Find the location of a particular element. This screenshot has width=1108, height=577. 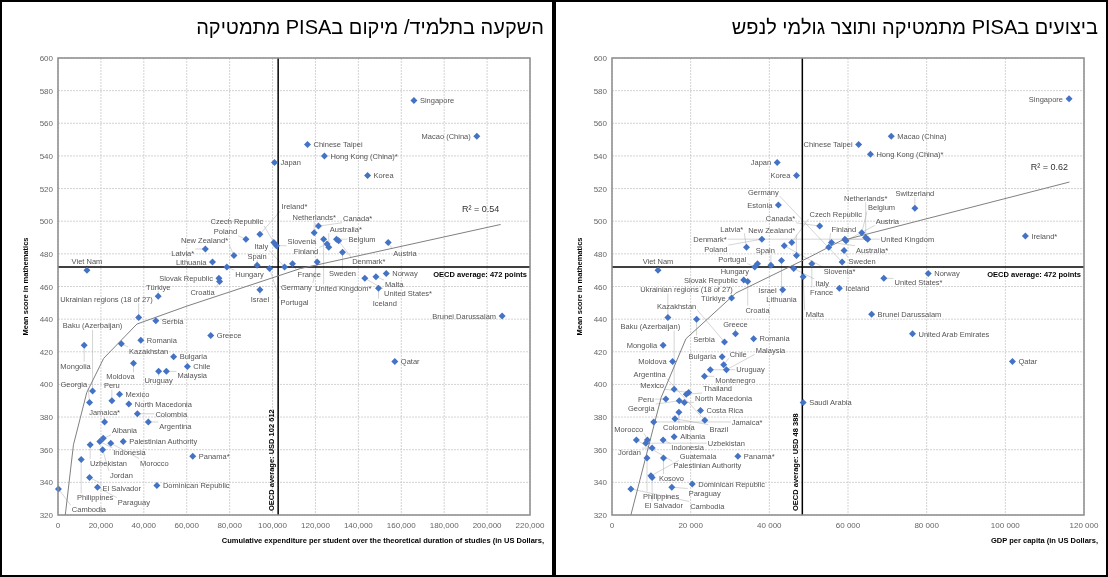

x-tick-label: 120,000 is located at coordinates (315, 525).